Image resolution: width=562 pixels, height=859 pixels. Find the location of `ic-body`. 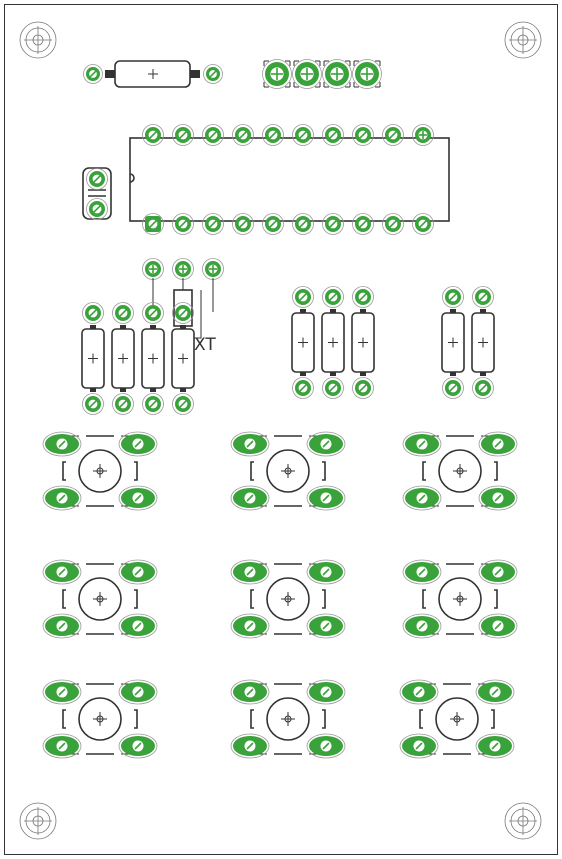

ic-body is located at coordinates (289, 179).